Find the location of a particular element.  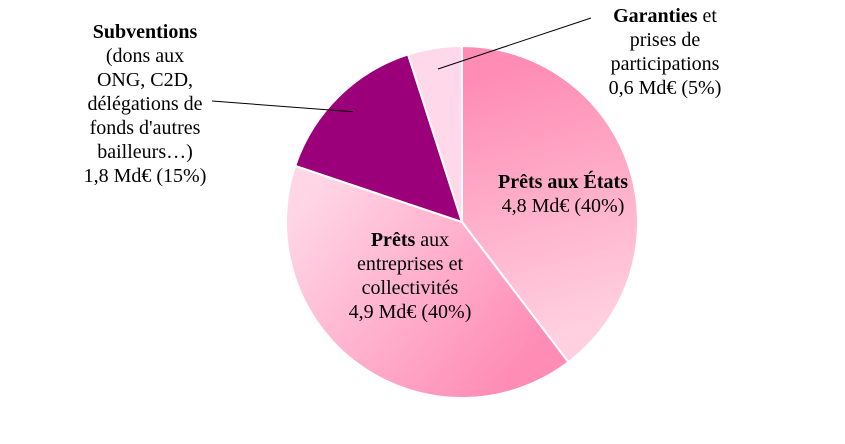

slice-name-bold: Prêts is located at coordinates (393, 240).